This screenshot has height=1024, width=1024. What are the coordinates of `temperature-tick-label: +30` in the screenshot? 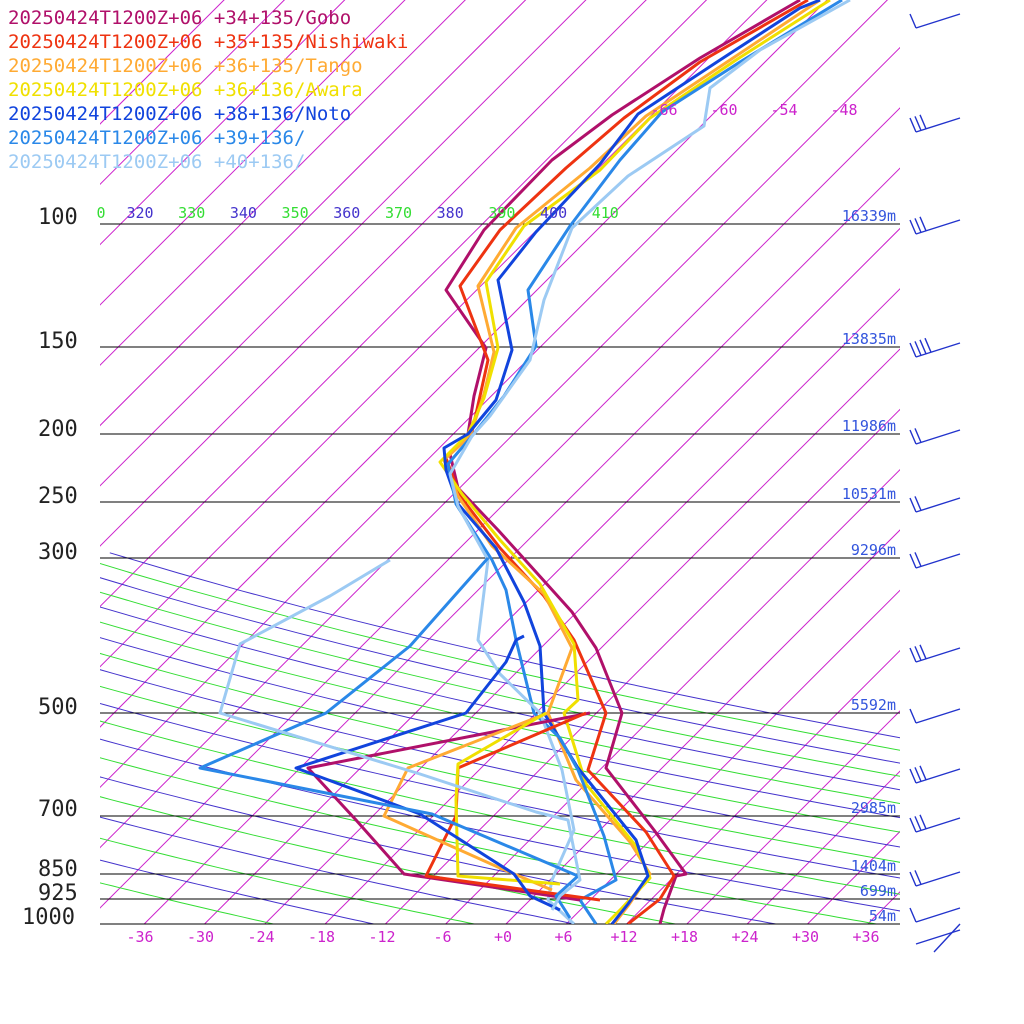 It's located at (805, 937).